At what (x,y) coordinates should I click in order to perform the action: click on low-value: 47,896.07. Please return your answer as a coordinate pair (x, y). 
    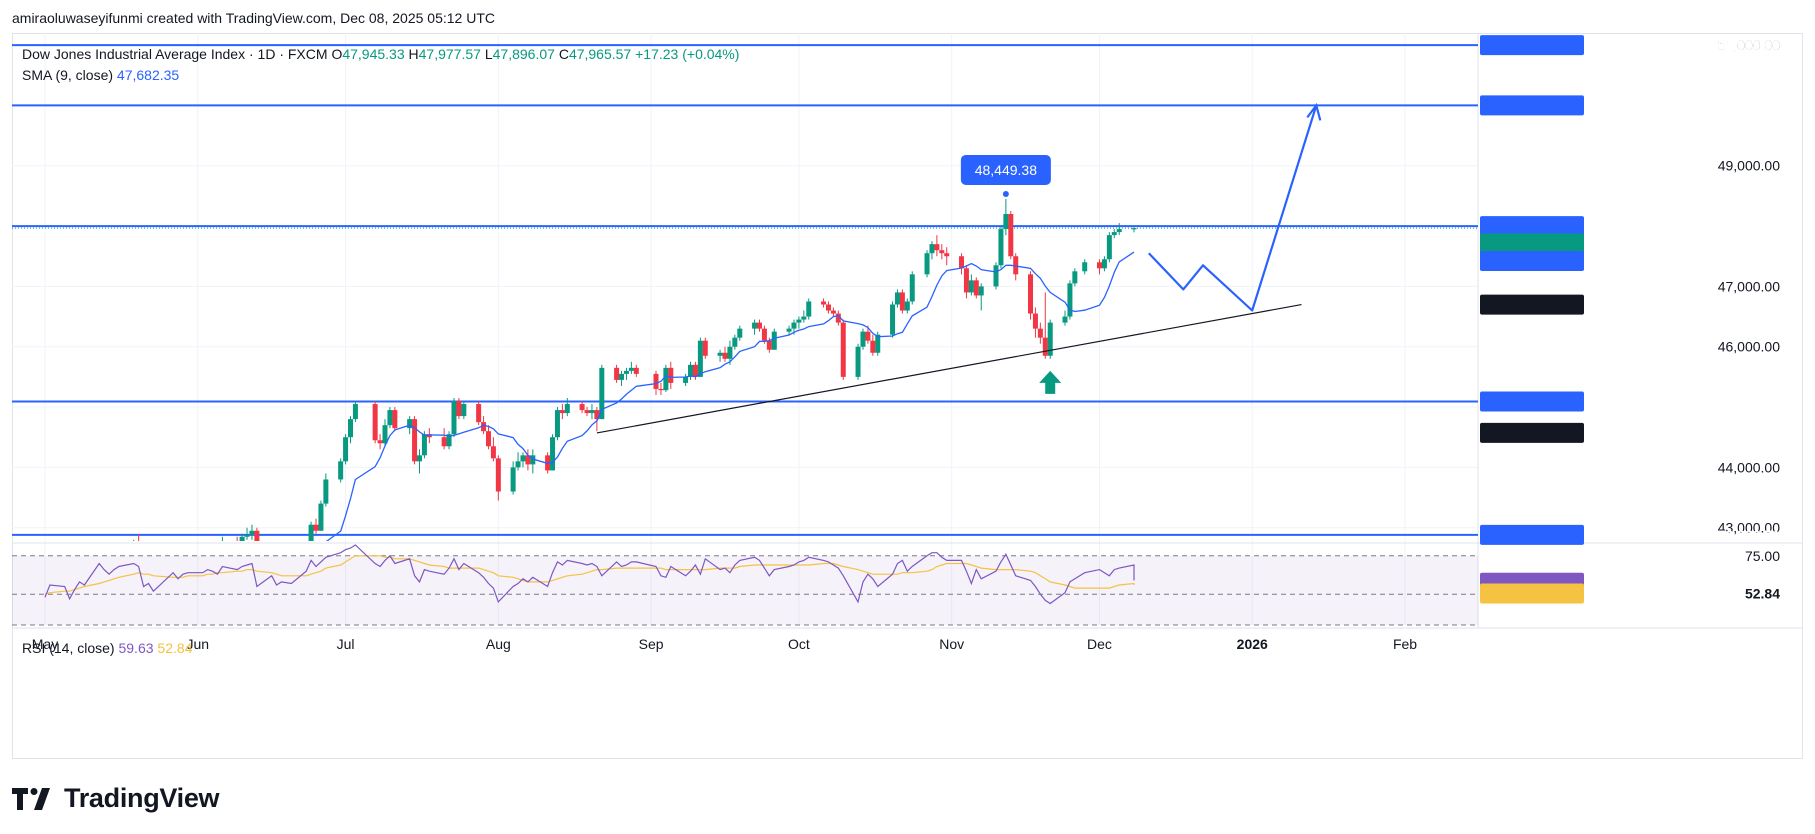
    Looking at the image, I should click on (523, 54).